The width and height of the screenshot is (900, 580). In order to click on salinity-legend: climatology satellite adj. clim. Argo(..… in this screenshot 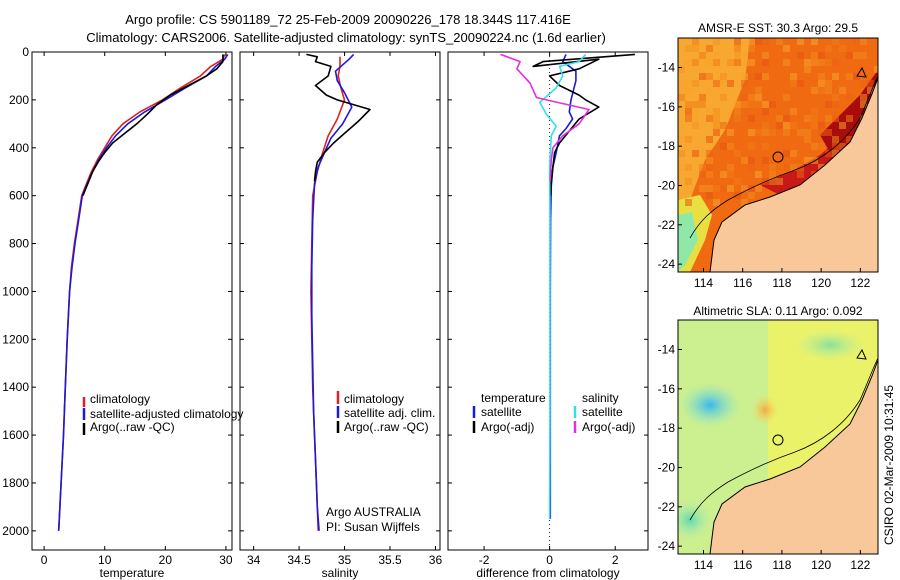, I will do `click(380, 462)`.